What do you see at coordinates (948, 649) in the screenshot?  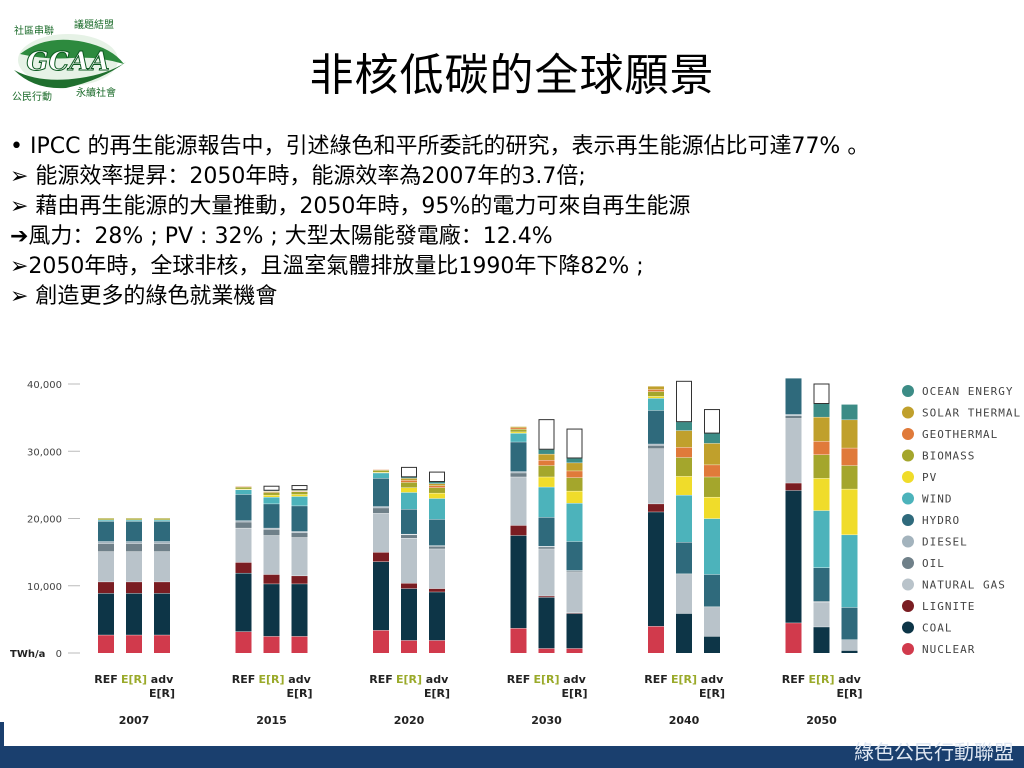 I see `legend-label: NUCLEAR` at bounding box center [948, 649].